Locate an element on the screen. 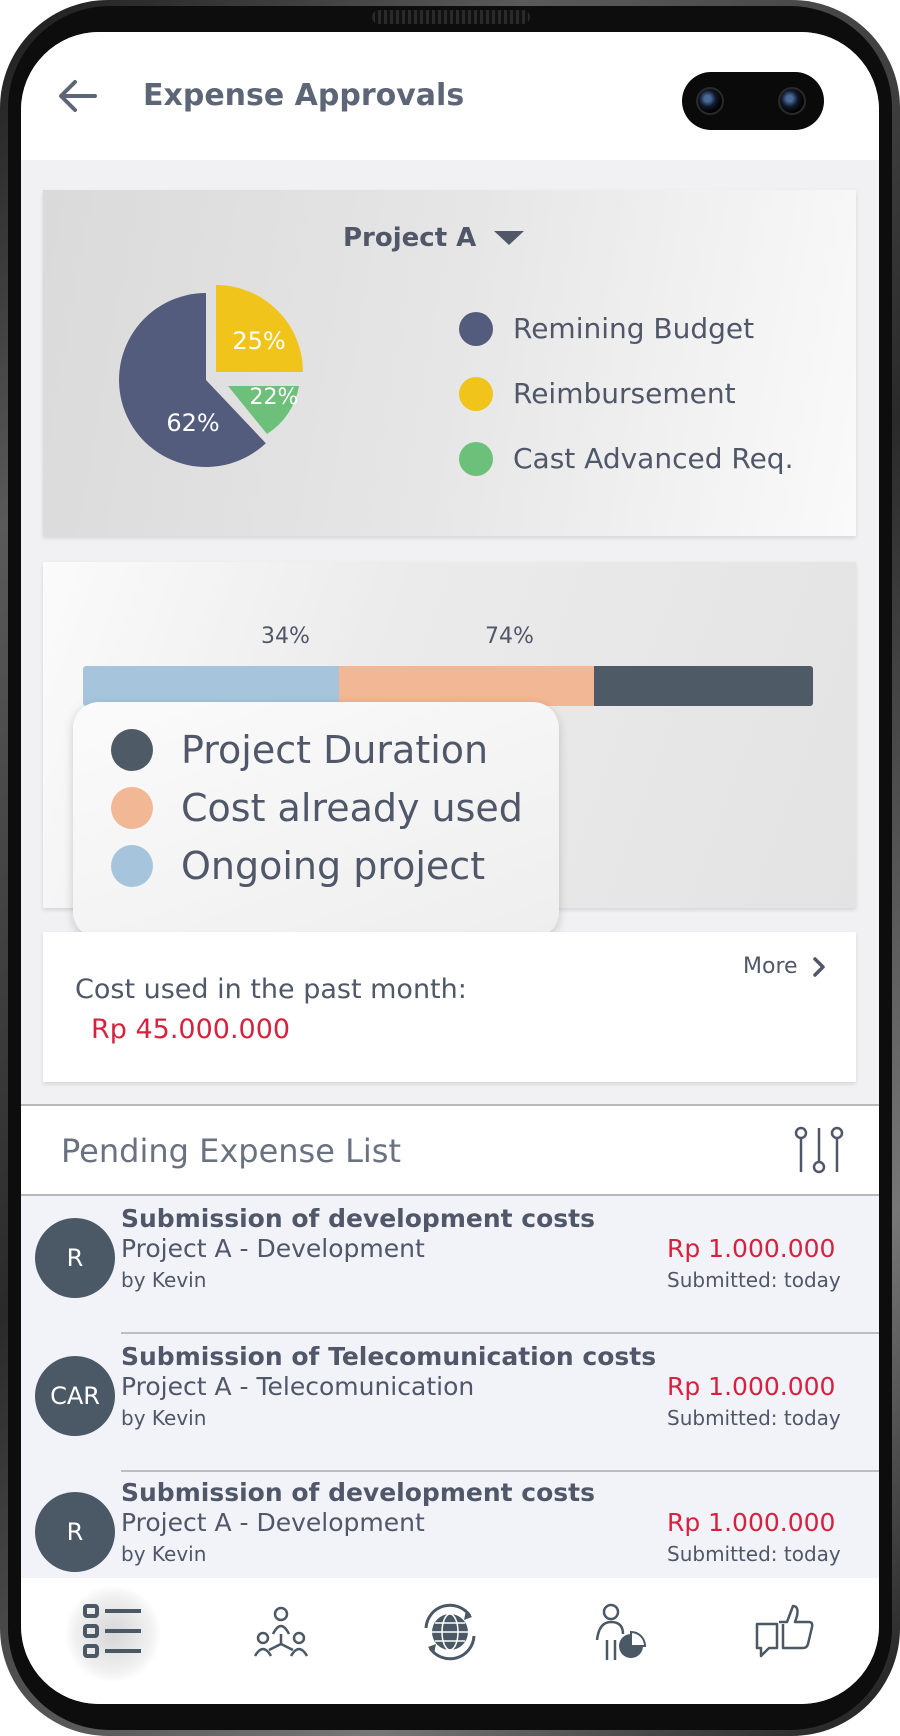  nav-global is located at coordinates (450, 1632).